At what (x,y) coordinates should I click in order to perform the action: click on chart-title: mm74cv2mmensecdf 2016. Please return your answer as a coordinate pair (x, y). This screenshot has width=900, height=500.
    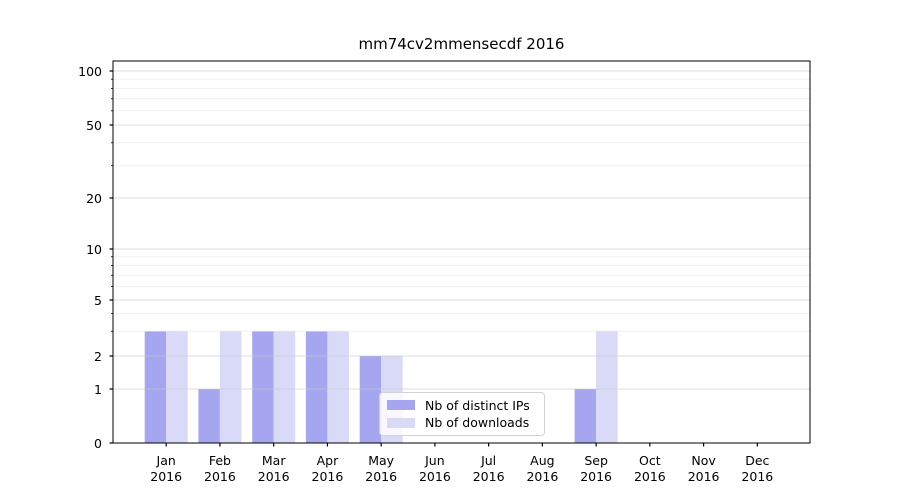
    Looking at the image, I should click on (461, 44).